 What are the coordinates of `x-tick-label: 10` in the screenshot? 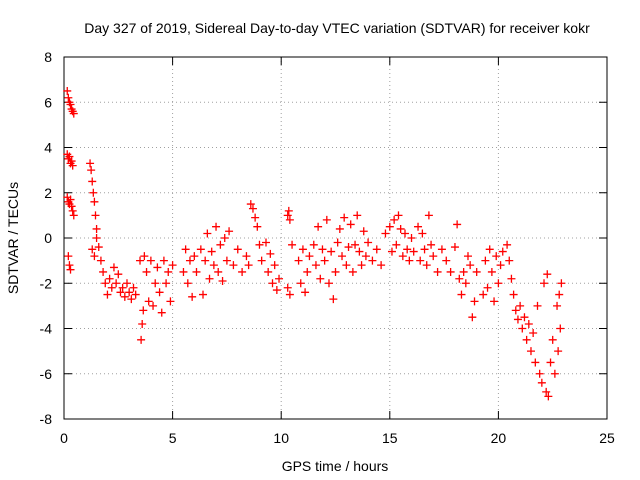 It's located at (281, 438).